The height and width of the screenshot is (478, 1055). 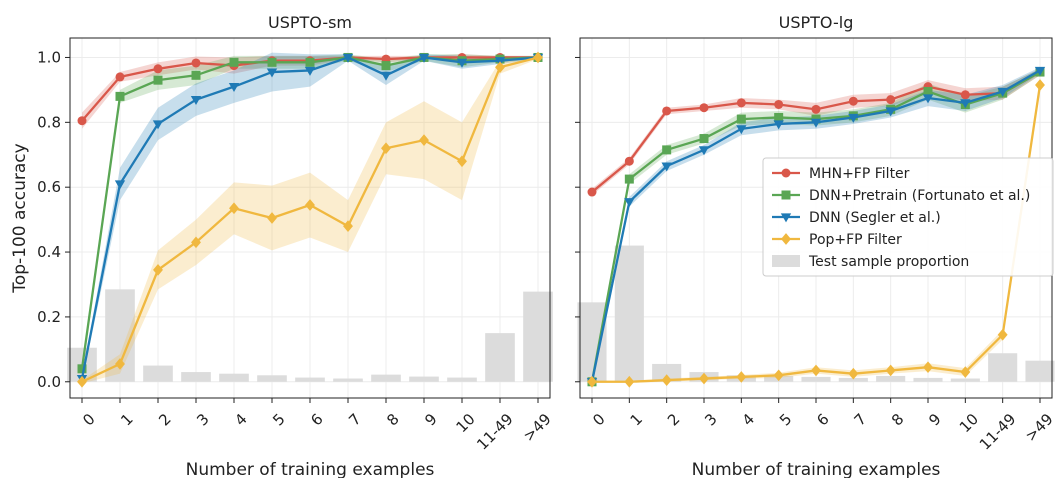 What do you see at coordinates (934, 419) in the screenshot?
I see `x-tick-label: 9` at bounding box center [934, 419].